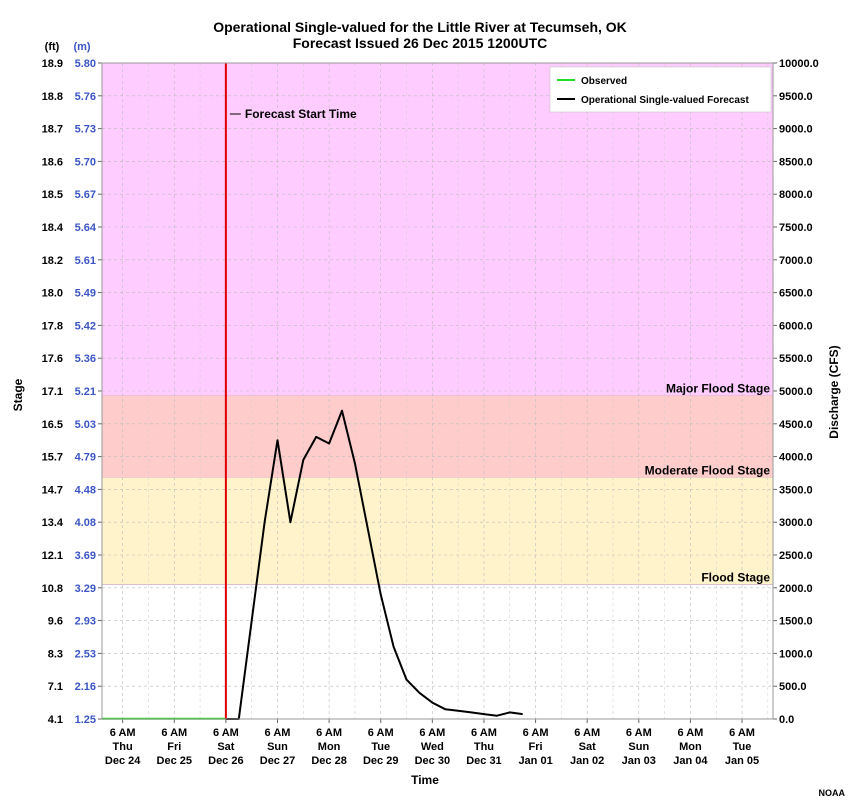  Describe the element at coordinates (55, 687) in the screenshot. I see `left-tick-label-ft: 7.1` at that location.